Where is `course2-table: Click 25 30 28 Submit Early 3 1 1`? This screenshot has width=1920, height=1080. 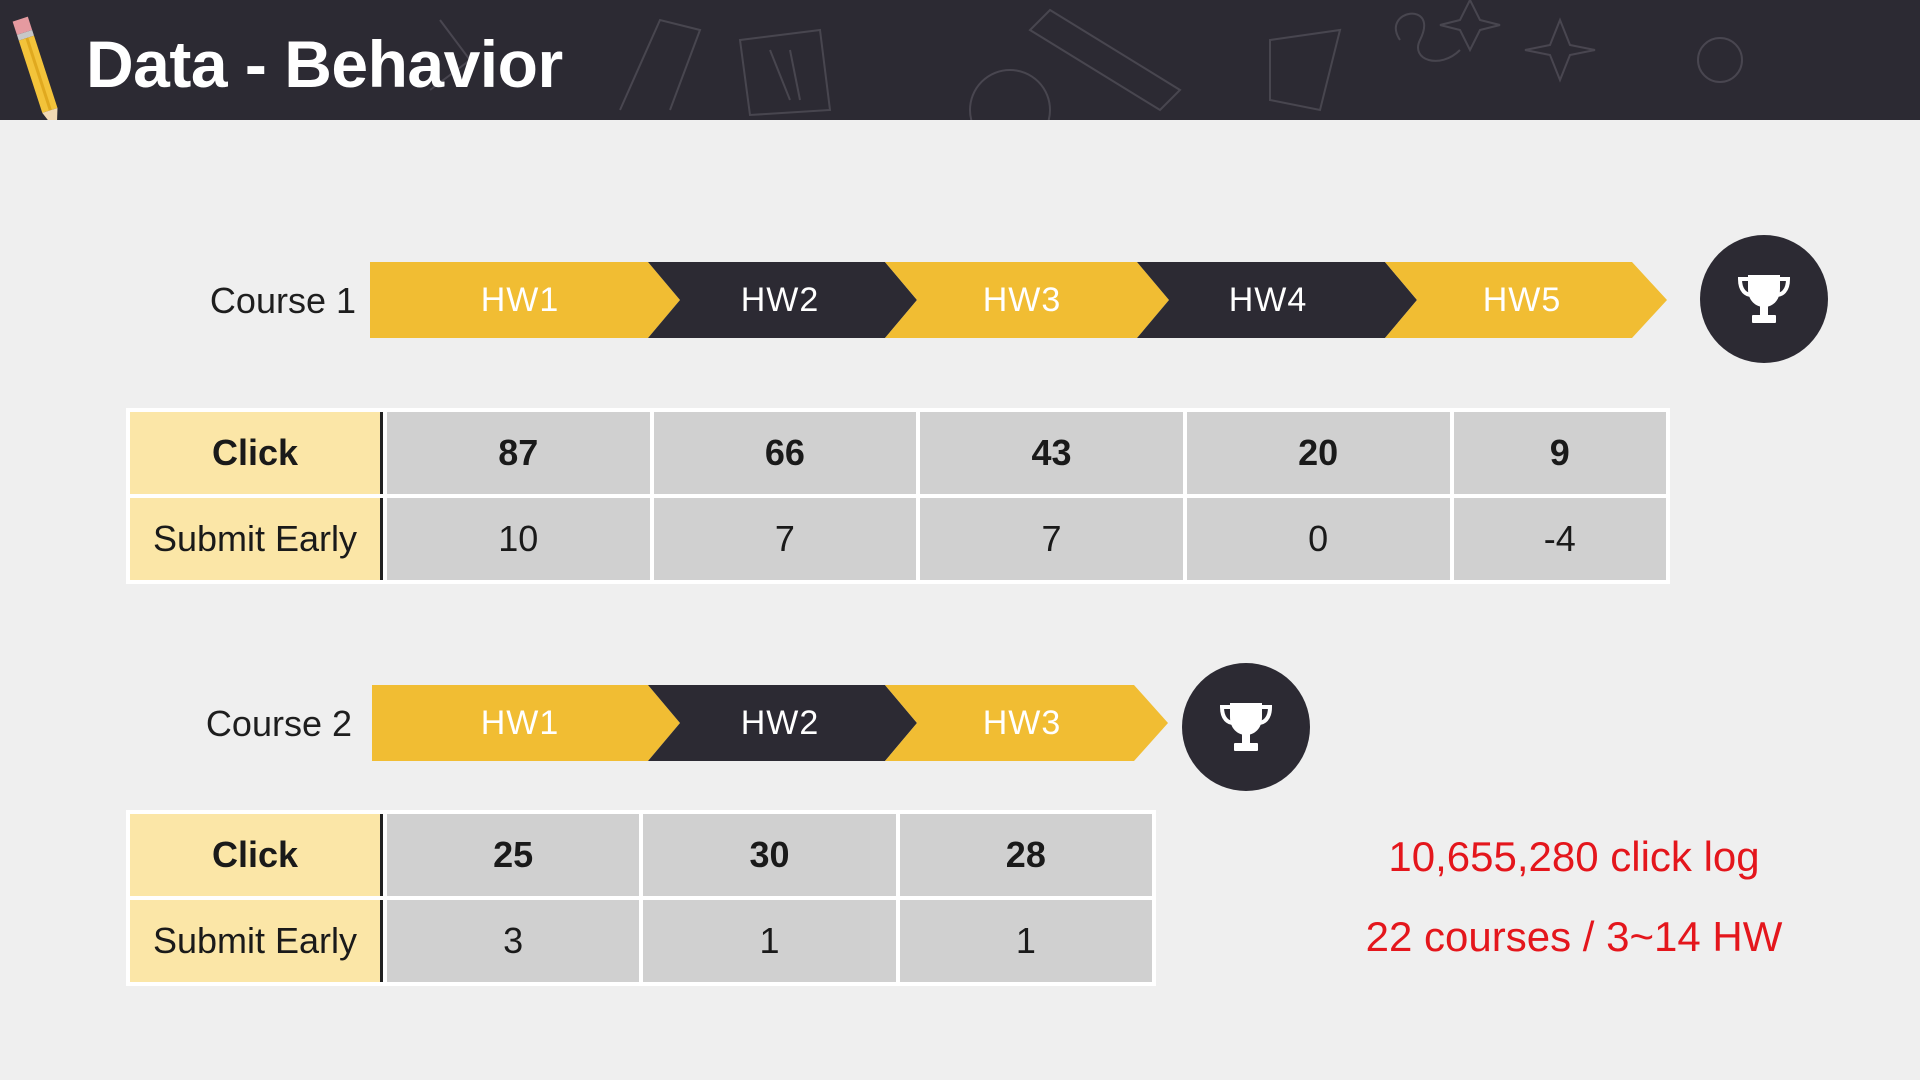
course2-table: Click 25 30 28 Submit Early 3 1 1 is located at coordinates (641, 898).